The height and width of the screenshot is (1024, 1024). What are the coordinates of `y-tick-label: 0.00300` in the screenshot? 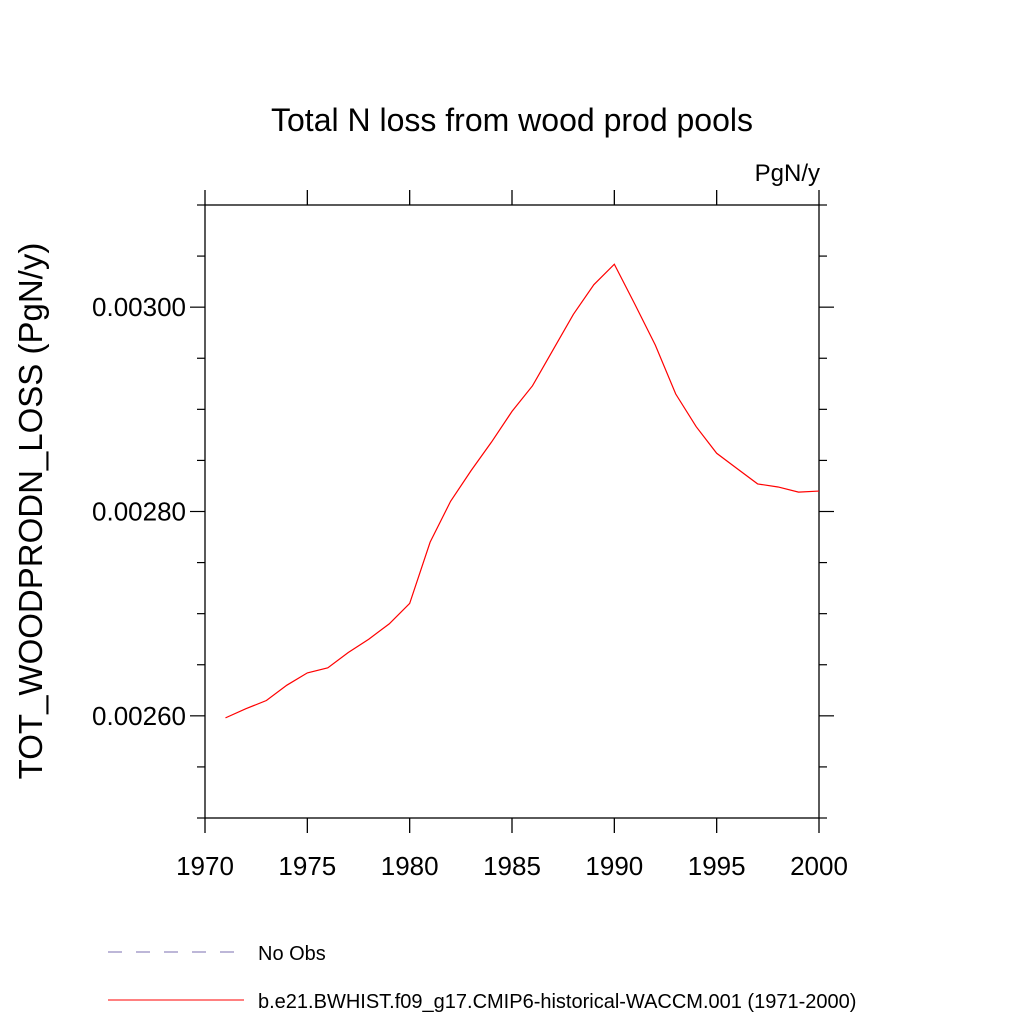 It's located at (139, 307).